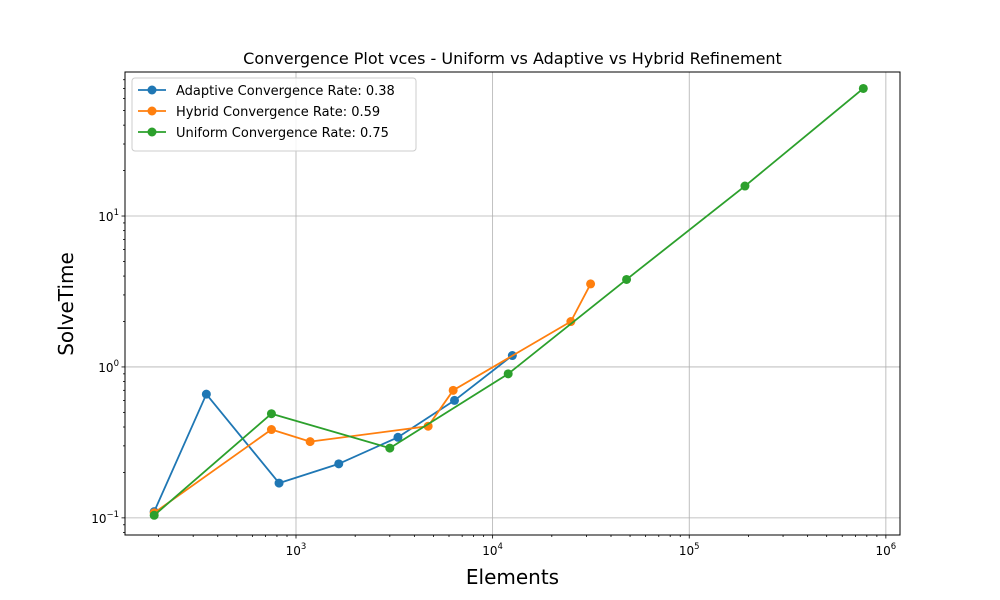 This screenshot has width=1000, height=600. Describe the element at coordinates (285, 91) in the screenshot. I see `legend-label: Adaptive Convergence Rate: 0.38` at that location.